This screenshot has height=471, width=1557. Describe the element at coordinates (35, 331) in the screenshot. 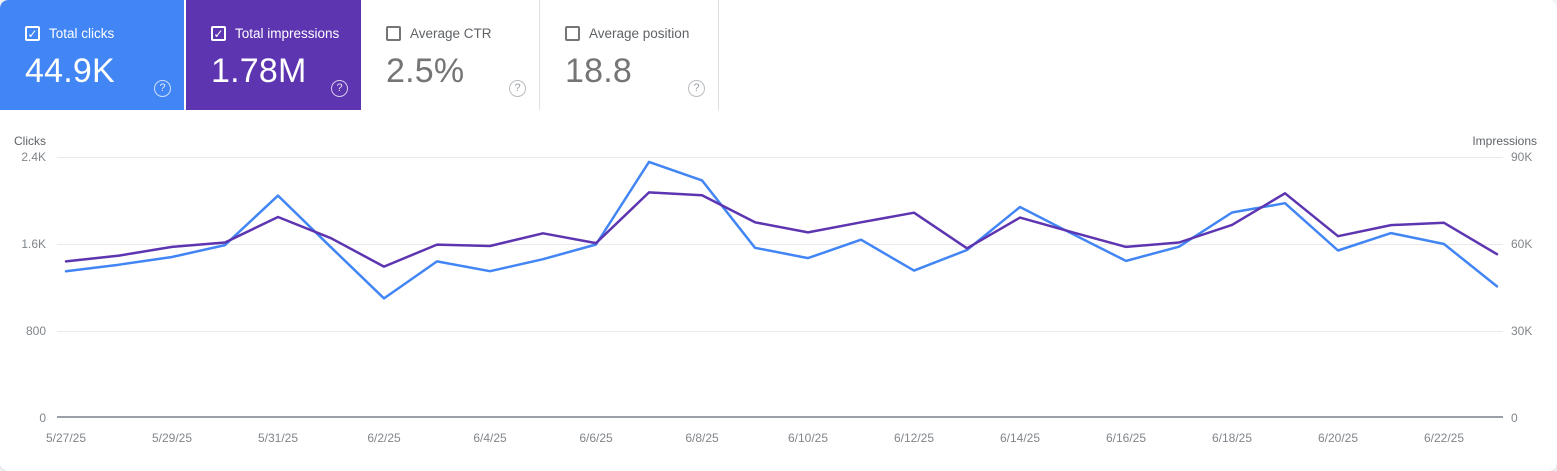

I see `left-tick-label: 800` at that location.